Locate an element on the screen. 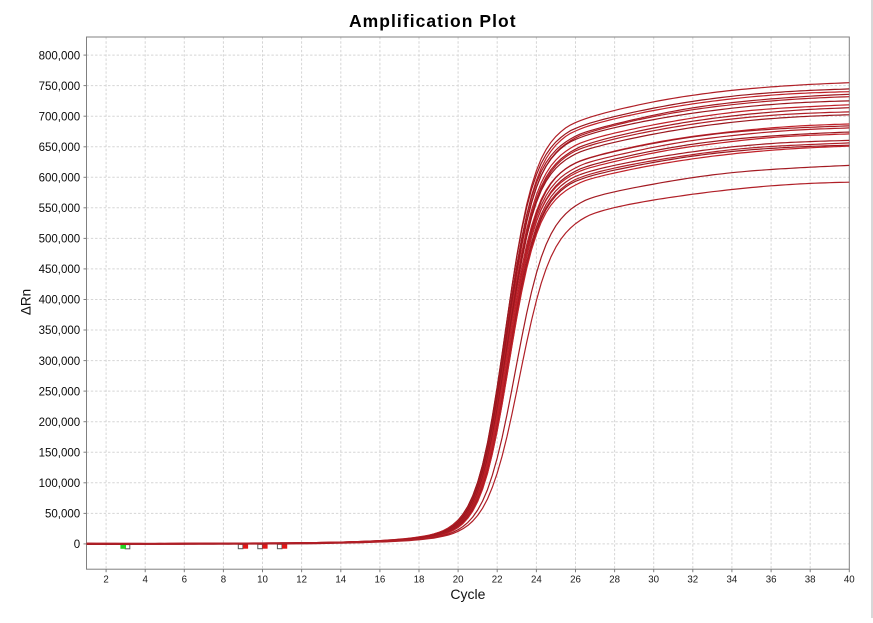 Image resolution: width=873 pixels, height=623 pixels. svg-text: 500,000 is located at coordinates (60, 240).